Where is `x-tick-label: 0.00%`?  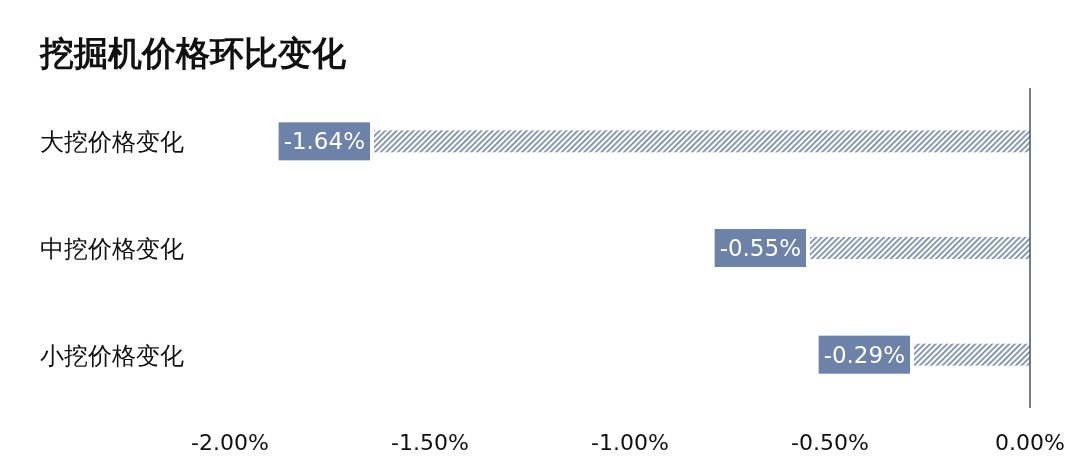
x-tick-label: 0.00% is located at coordinates (1030, 442).